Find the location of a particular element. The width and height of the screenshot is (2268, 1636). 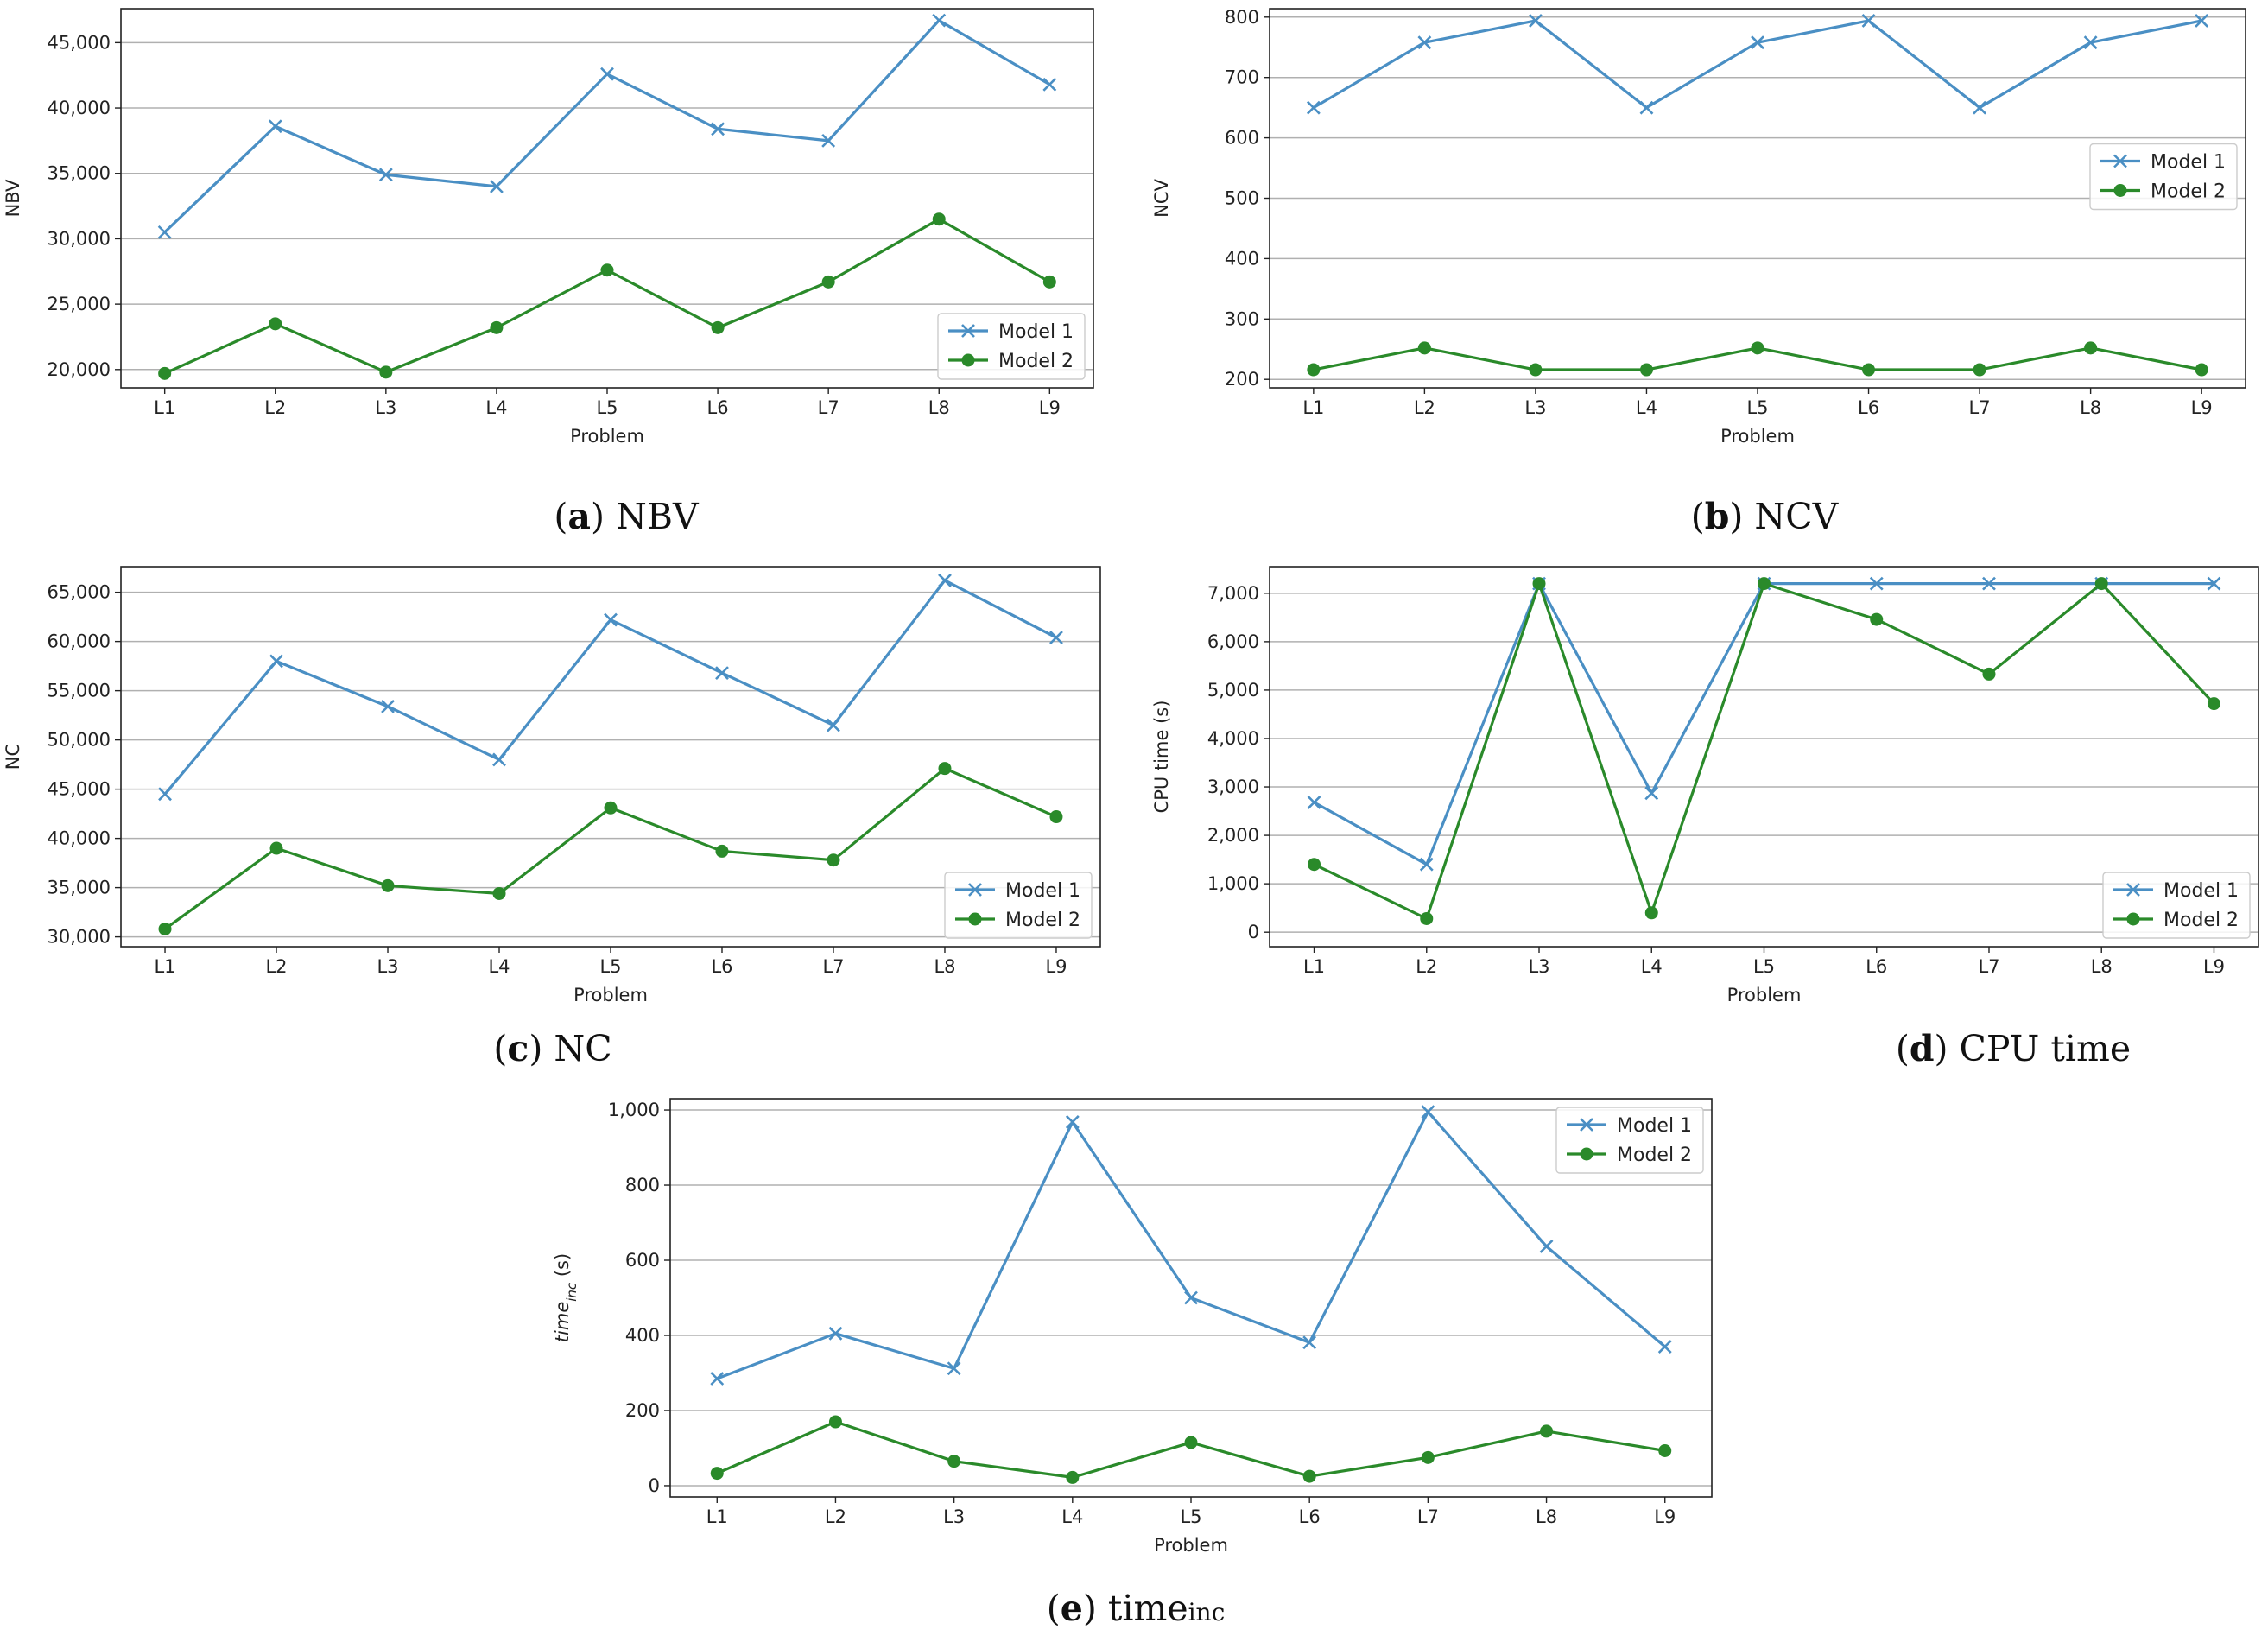

x-tick-label: L7 is located at coordinates (833, 966).